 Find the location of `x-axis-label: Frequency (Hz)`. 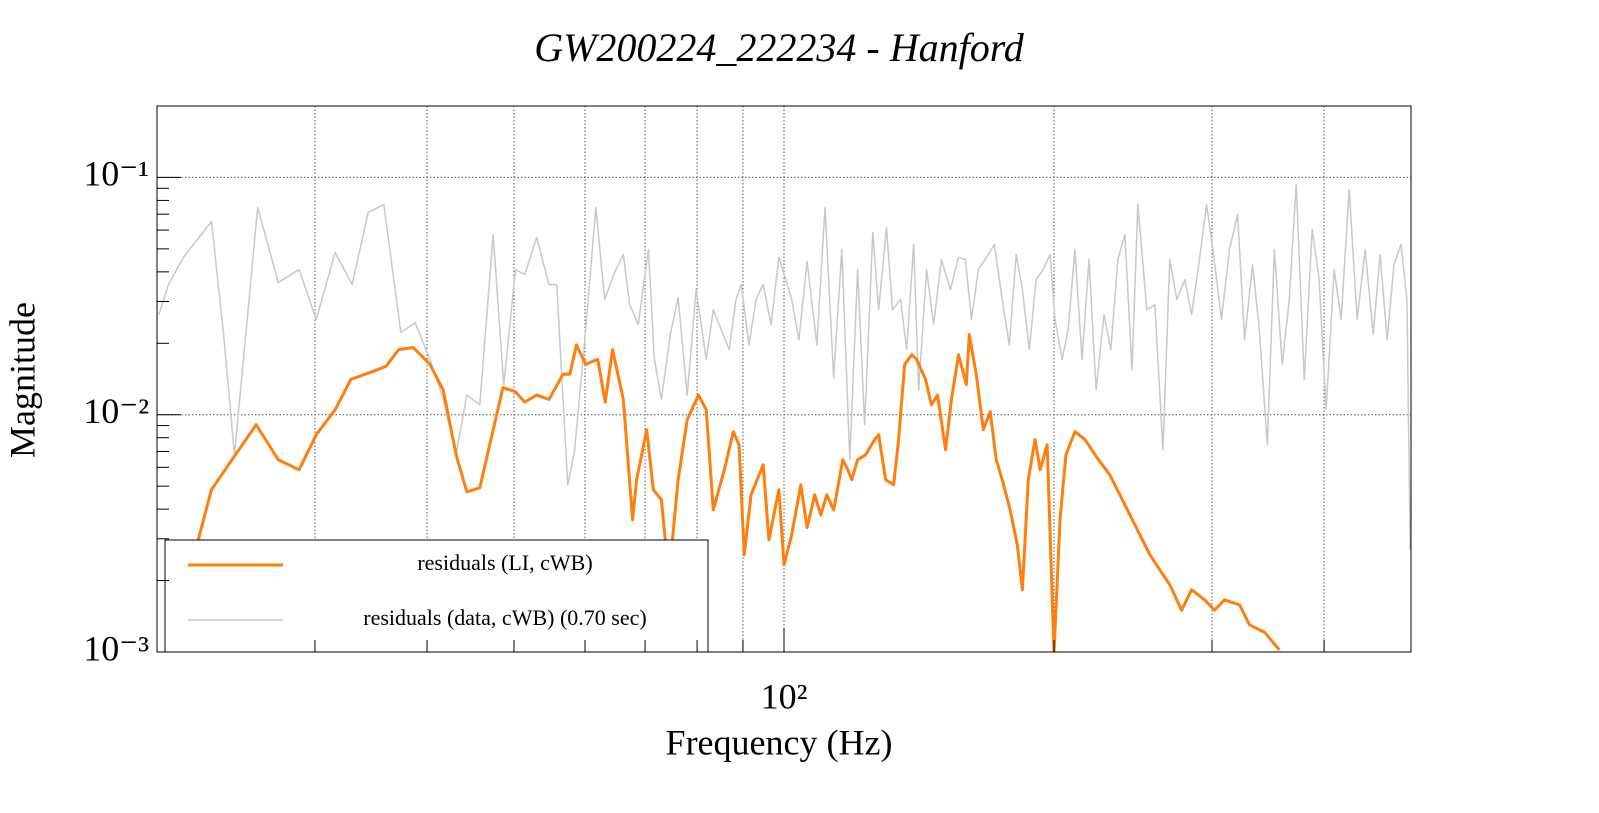

x-axis-label: Frequency (Hz) is located at coordinates (779, 742).